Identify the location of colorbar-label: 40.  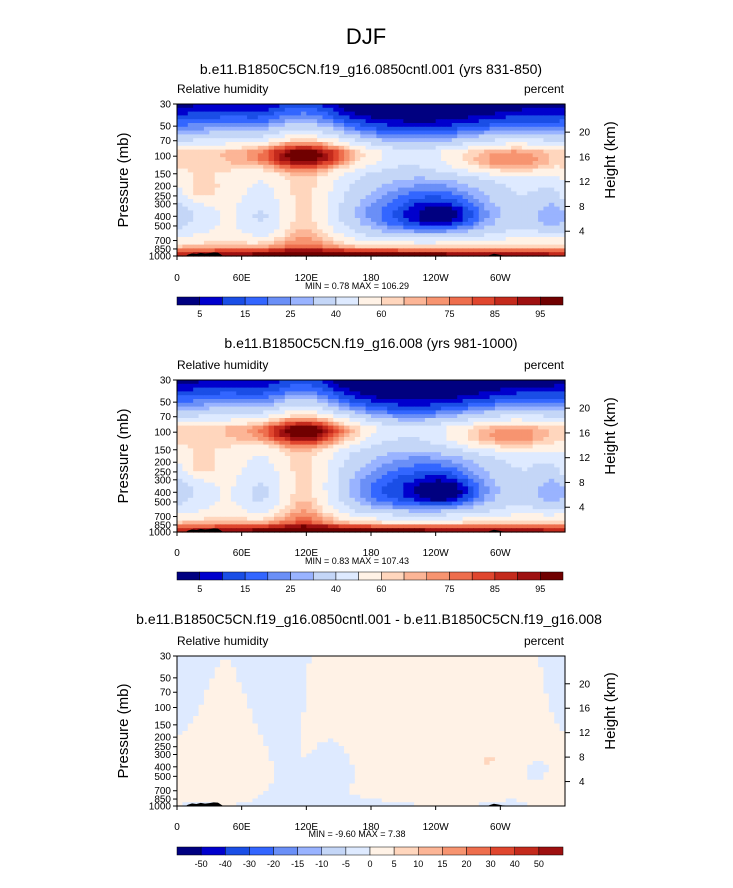
(336, 314).